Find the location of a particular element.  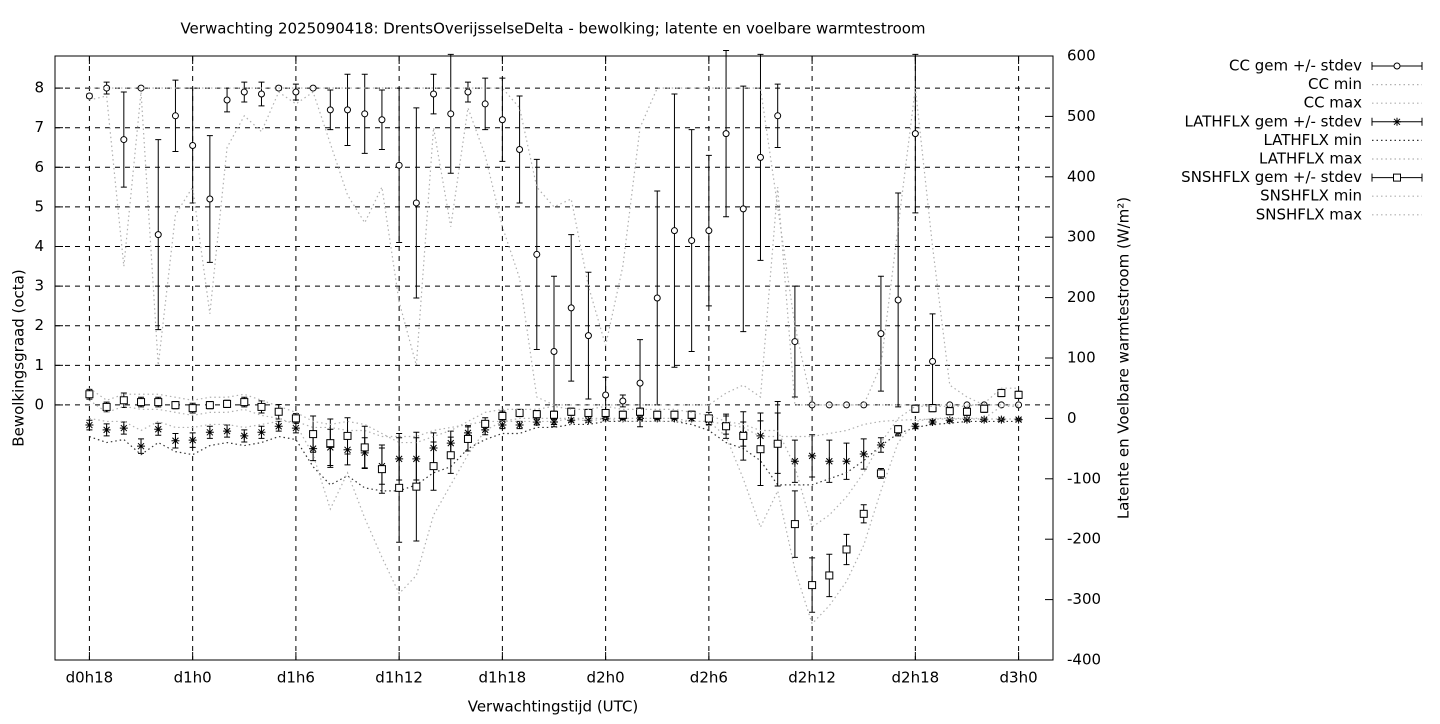

y2-tick-label: -100 is located at coordinates (1084, 478).